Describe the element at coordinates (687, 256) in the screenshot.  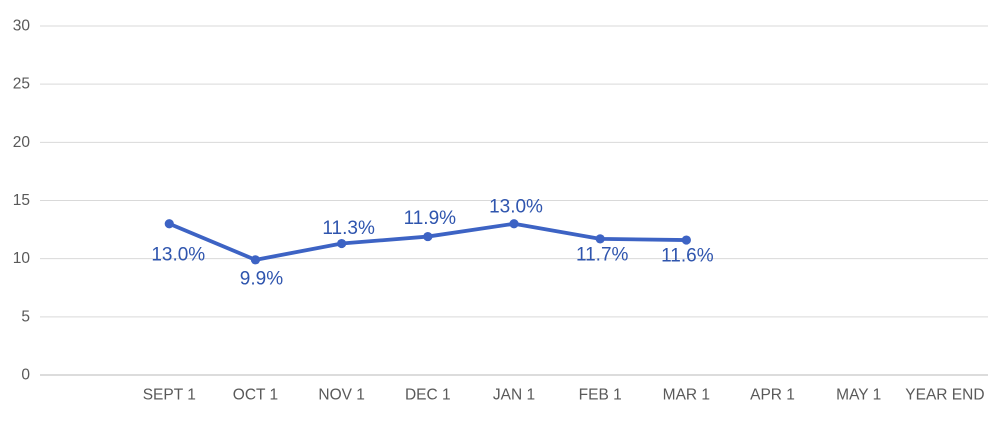
I see `data-point-label: 11.6%` at that location.